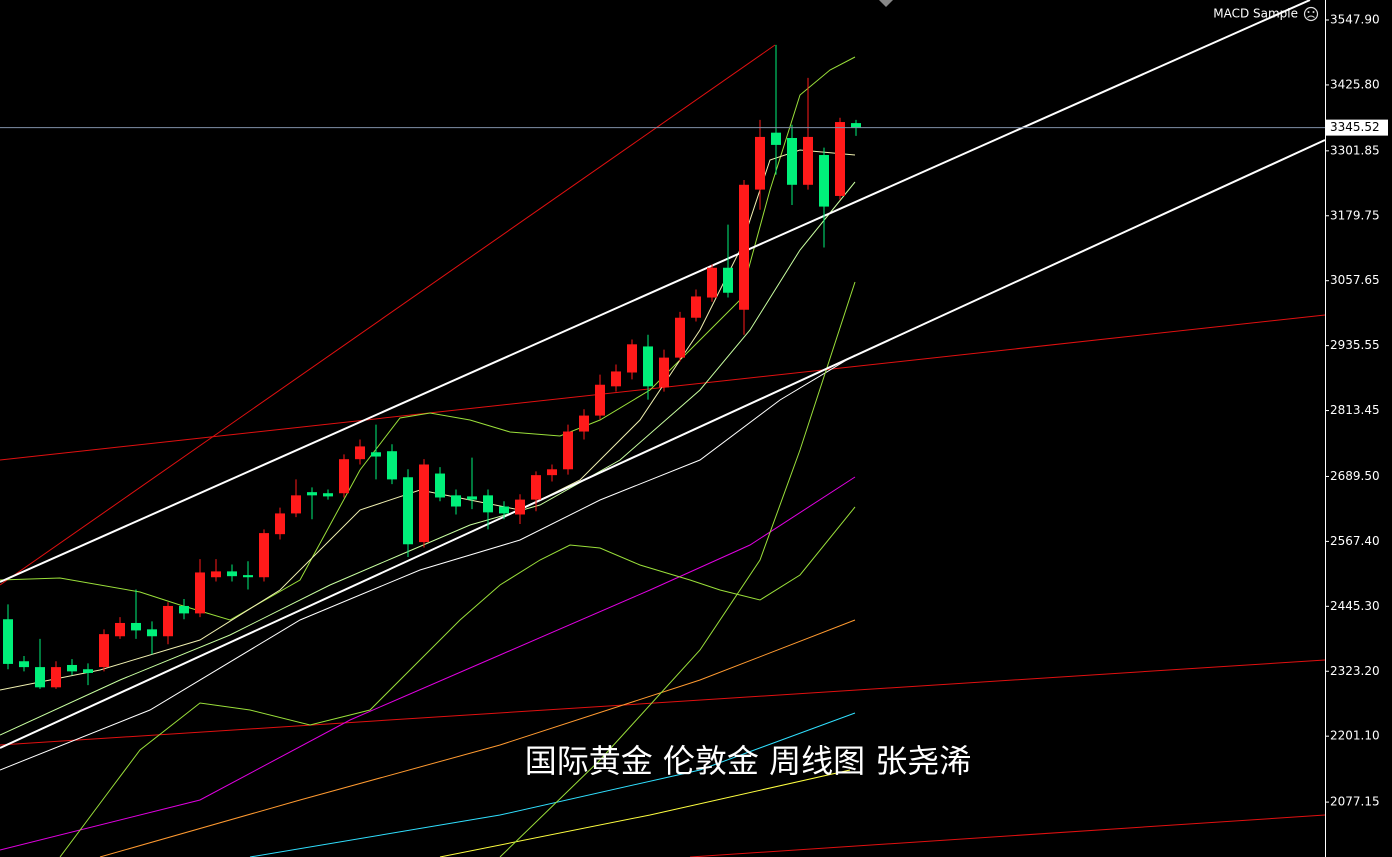 The width and height of the screenshot is (1392, 857). I want to click on indicator-icon, so click(1311, 14).